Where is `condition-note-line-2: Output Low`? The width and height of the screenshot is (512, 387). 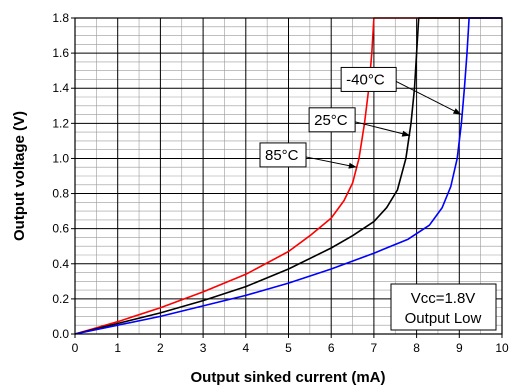 condition-note-line-2: Output Low is located at coordinates (443, 318).